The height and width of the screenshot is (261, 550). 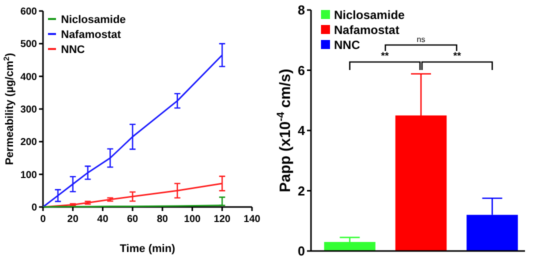 I want to click on y-tick-label: 6, so click(x=301, y=70).